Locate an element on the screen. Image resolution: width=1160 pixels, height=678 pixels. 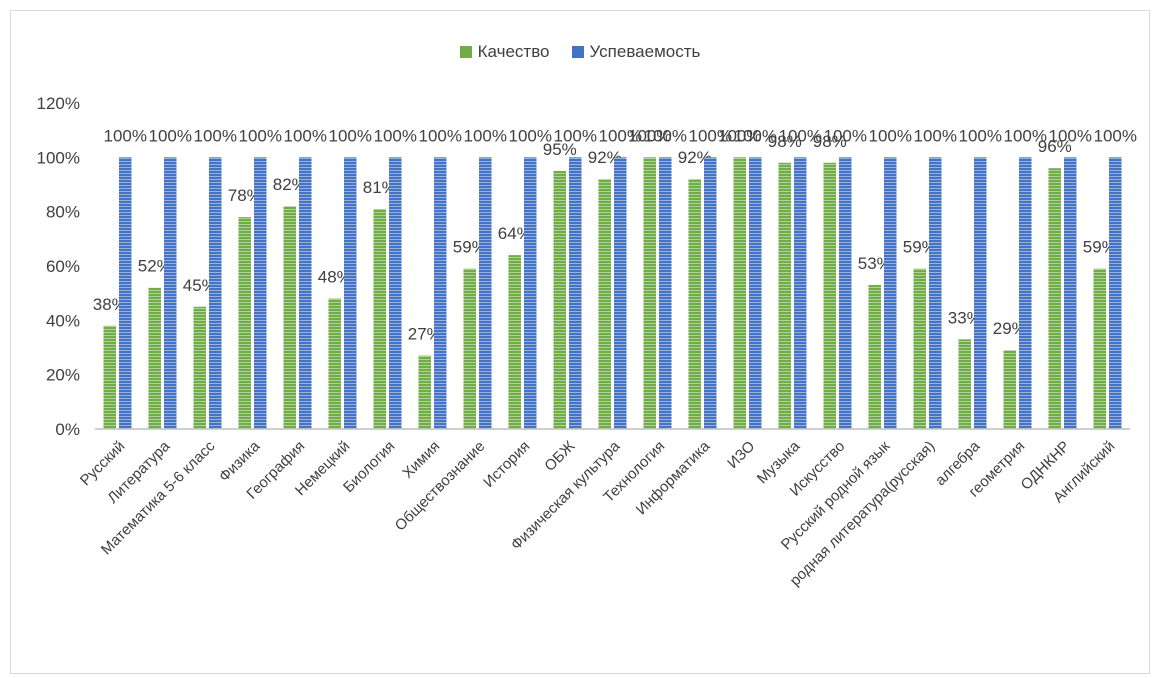
legend: Качество Успеваемость is located at coordinates (580, 52).